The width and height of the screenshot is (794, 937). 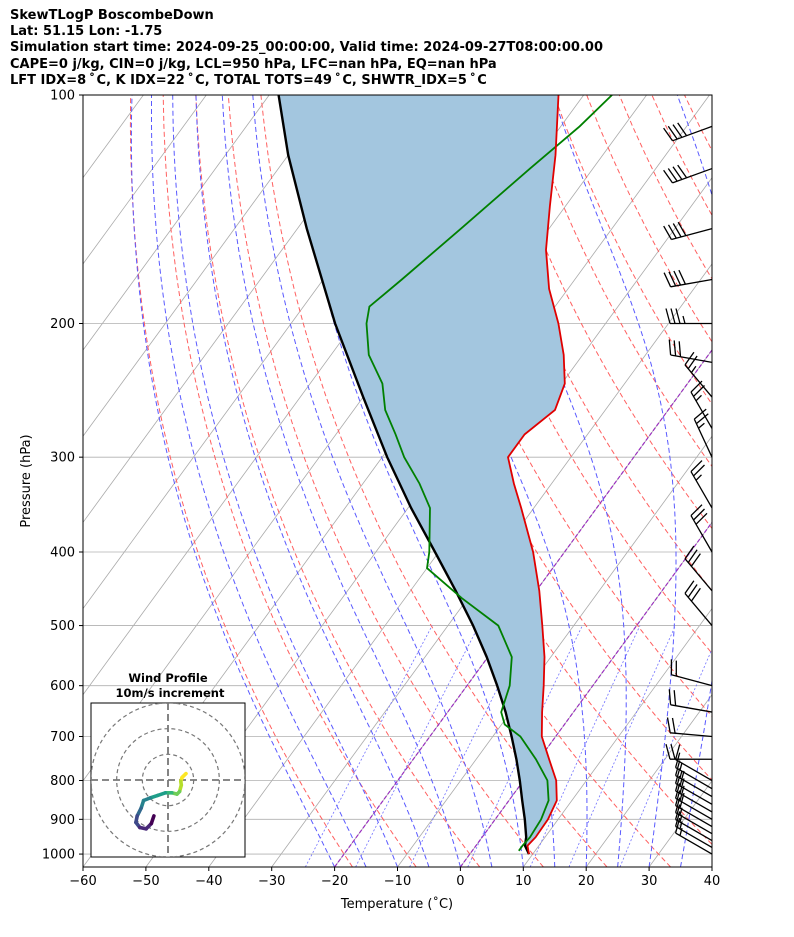 What do you see at coordinates (26, 480) in the screenshot?
I see `y-axis-label: Pressure (hPa)` at bounding box center [26, 480].